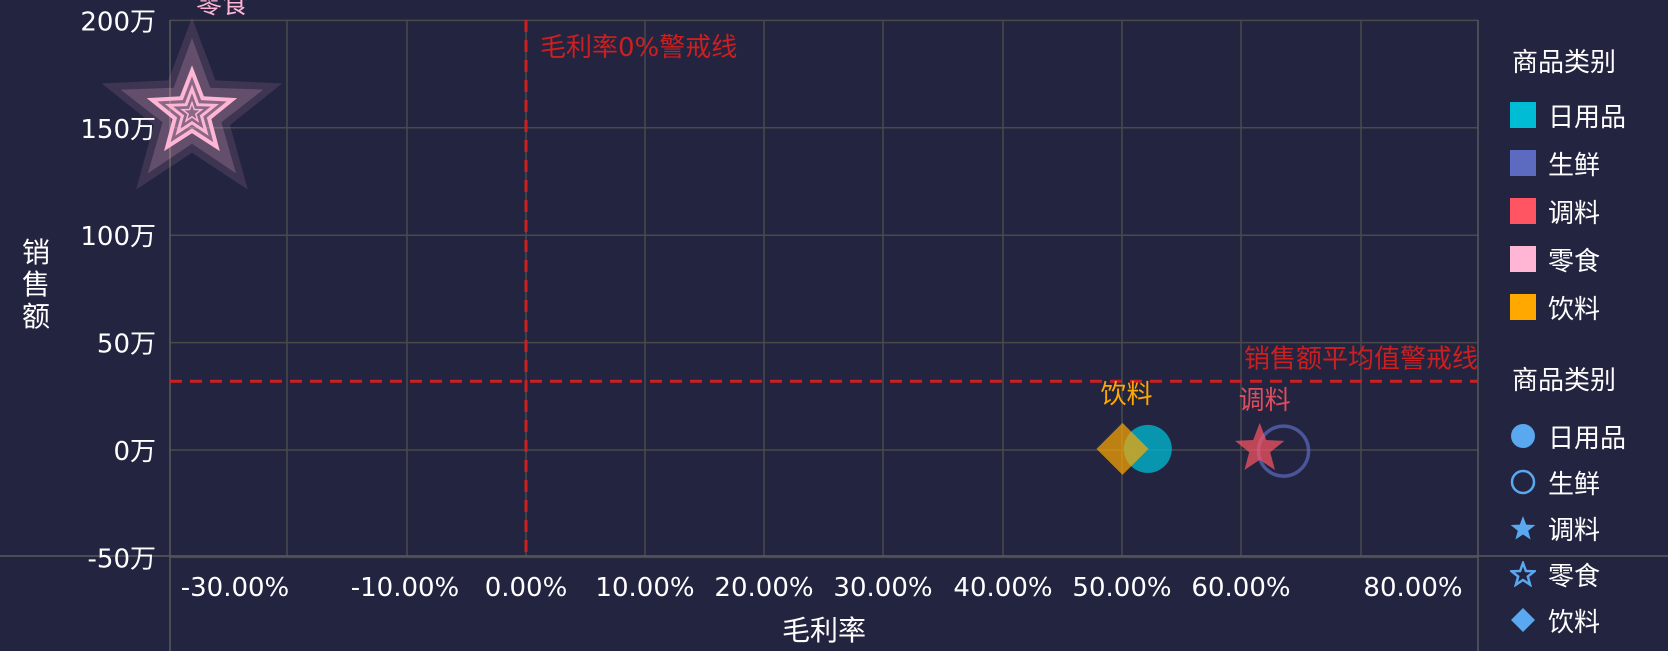 This screenshot has width=1668, height=651. What do you see at coordinates (235, 588) in the screenshot?
I see `x-tick-label: -30.00%` at bounding box center [235, 588].